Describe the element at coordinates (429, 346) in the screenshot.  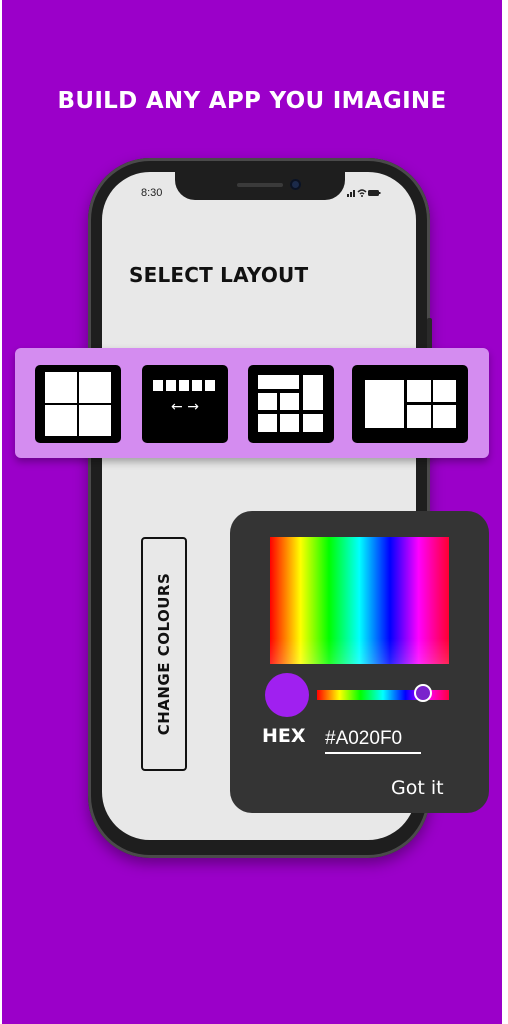
I see `phone-side-button` at that location.